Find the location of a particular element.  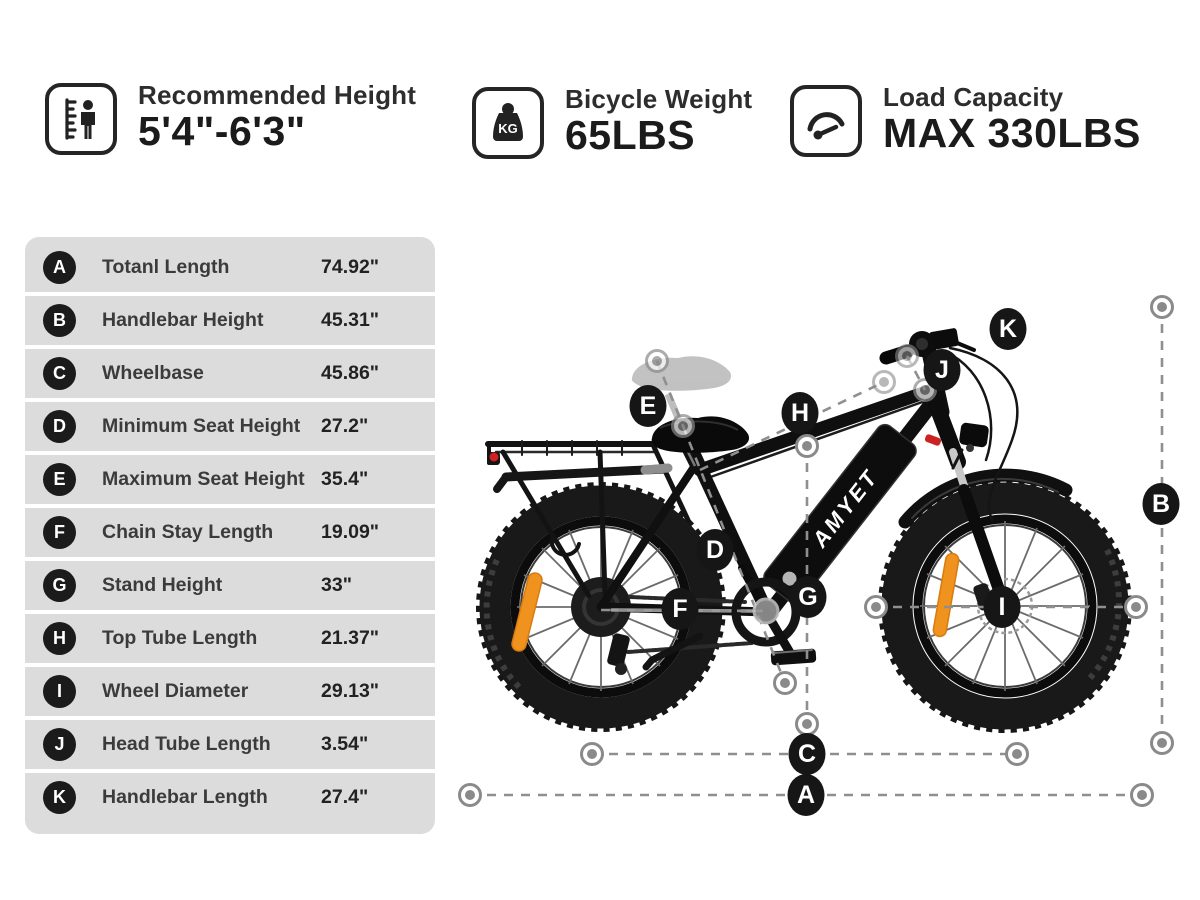

kg-label: KG is located at coordinates (508, 128).